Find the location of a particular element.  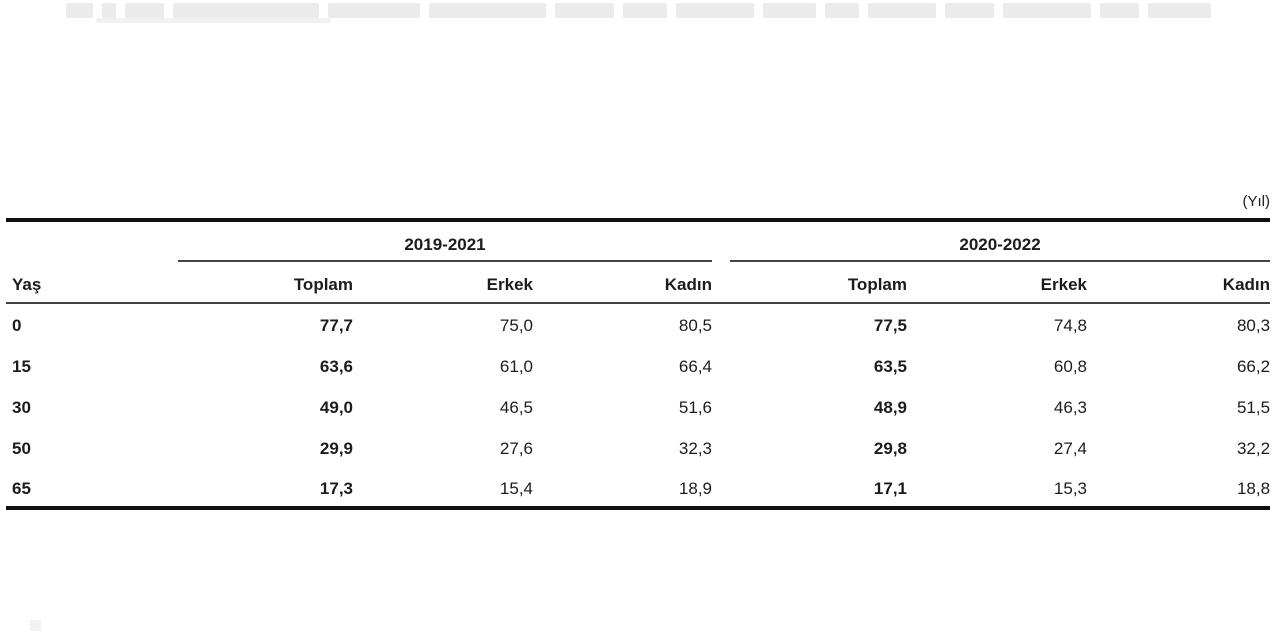

value-cell: 27,6 is located at coordinates (516, 448).